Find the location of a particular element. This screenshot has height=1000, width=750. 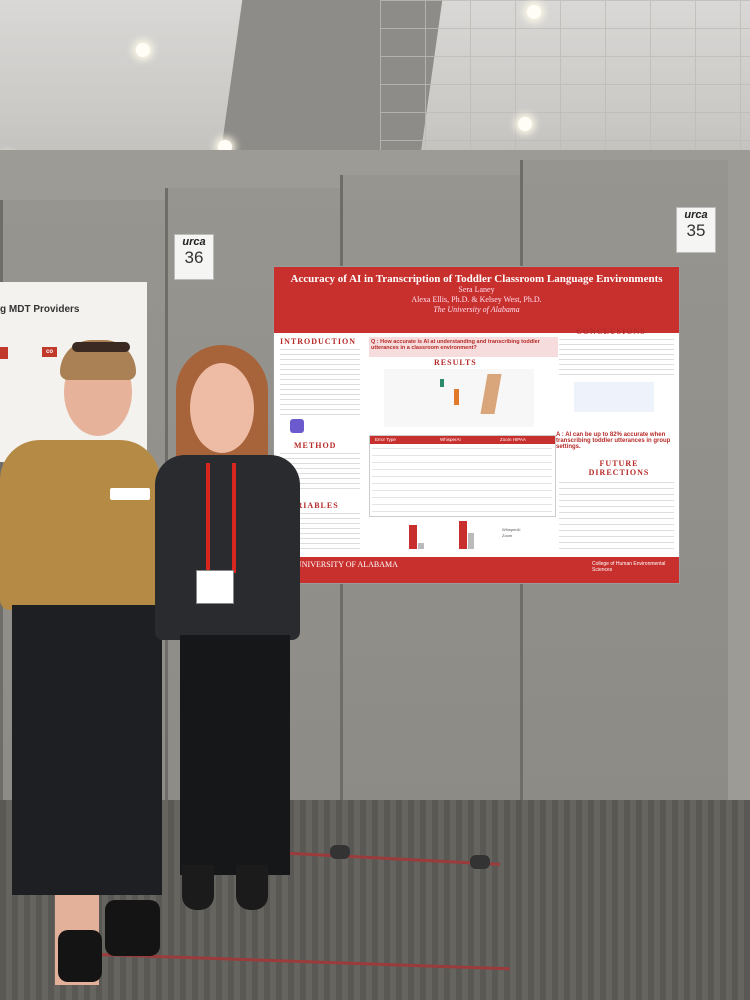

table-rows is located at coordinates (462, 480).